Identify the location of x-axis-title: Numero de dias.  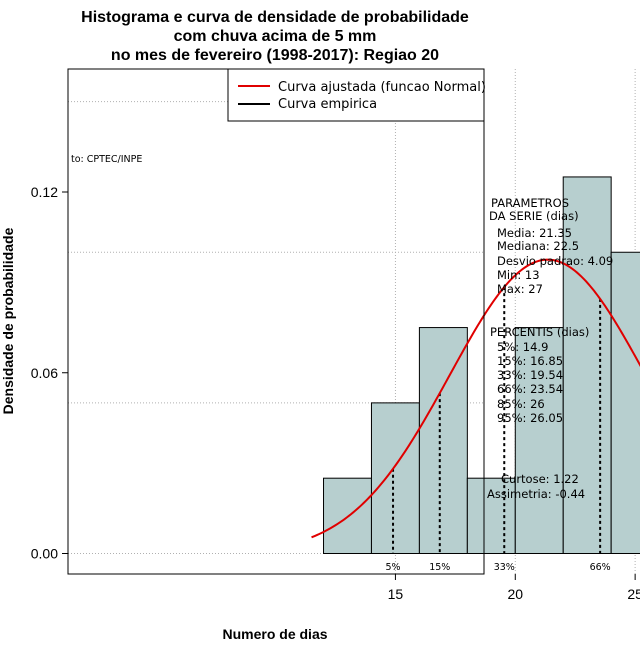
(274, 634).